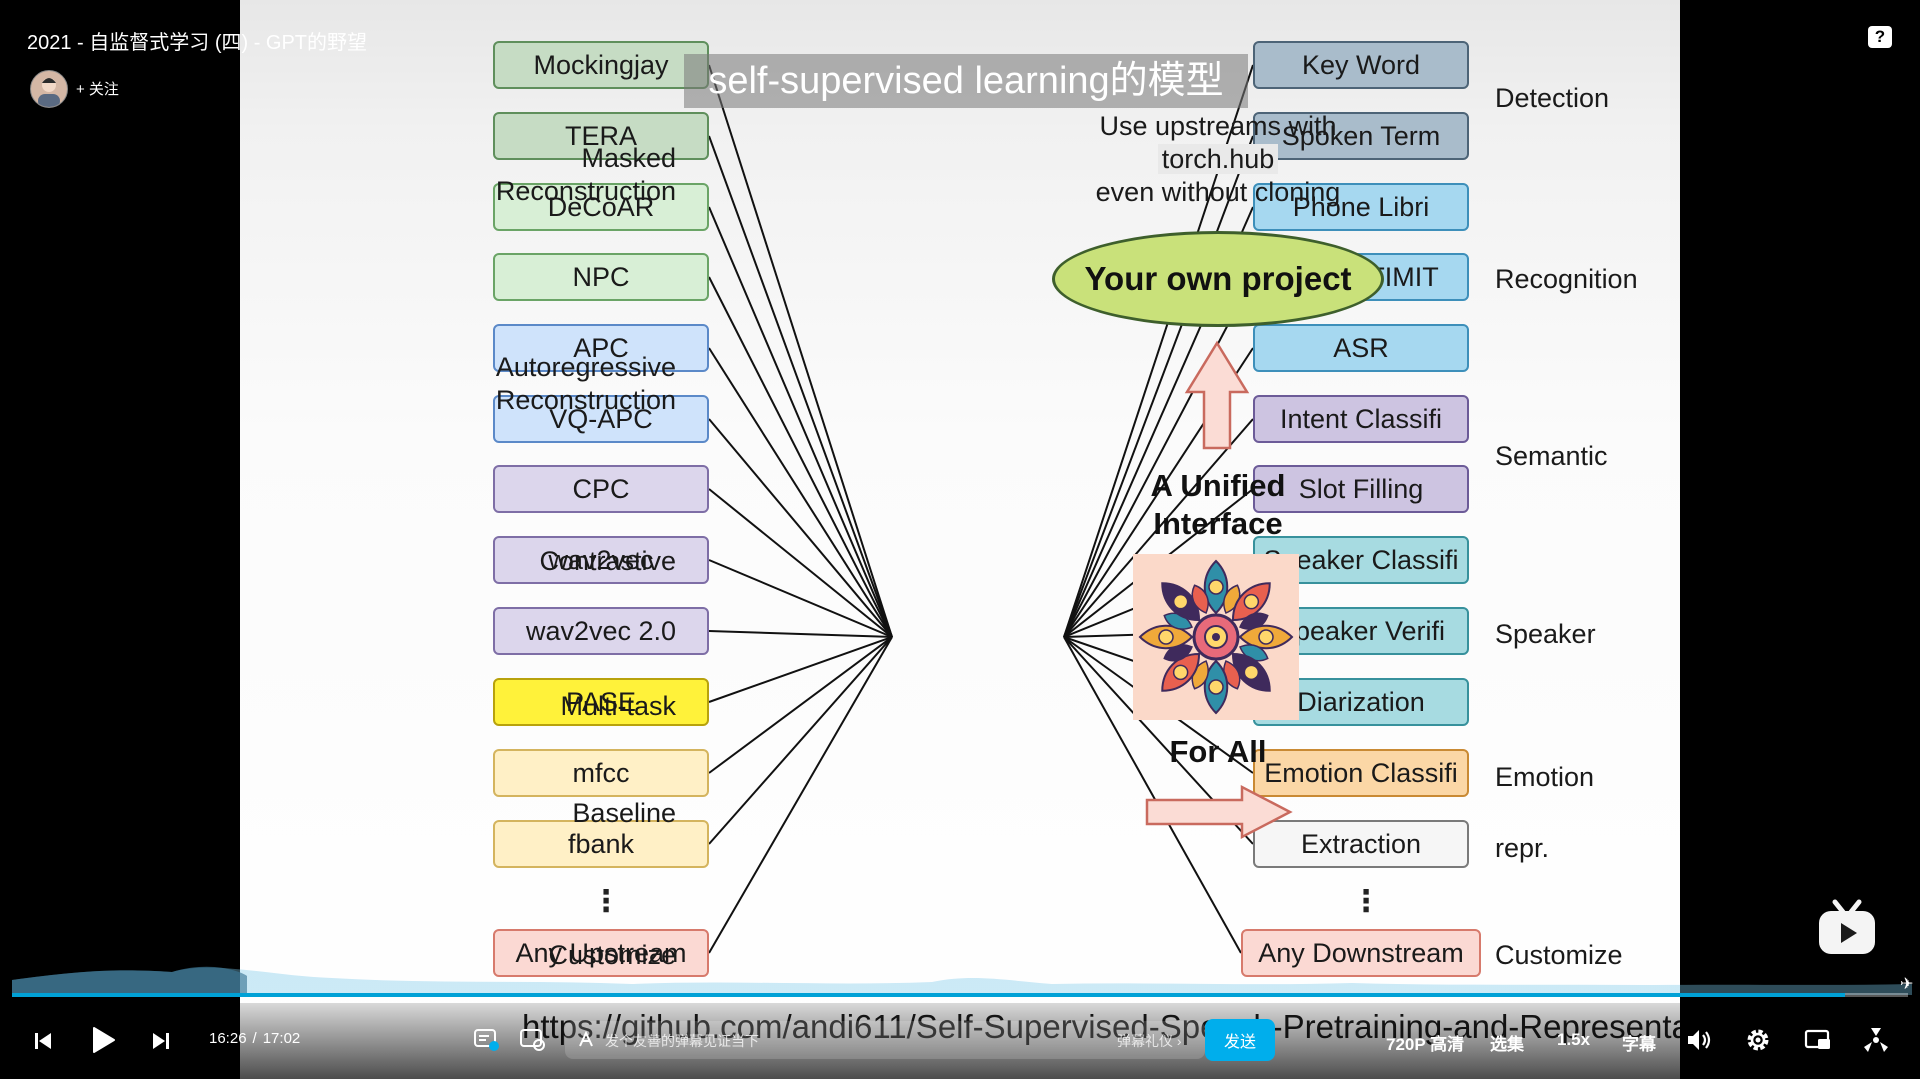  Describe the element at coordinates (1522, 848) in the screenshot. I see `group-label-repr: repr.` at that location.